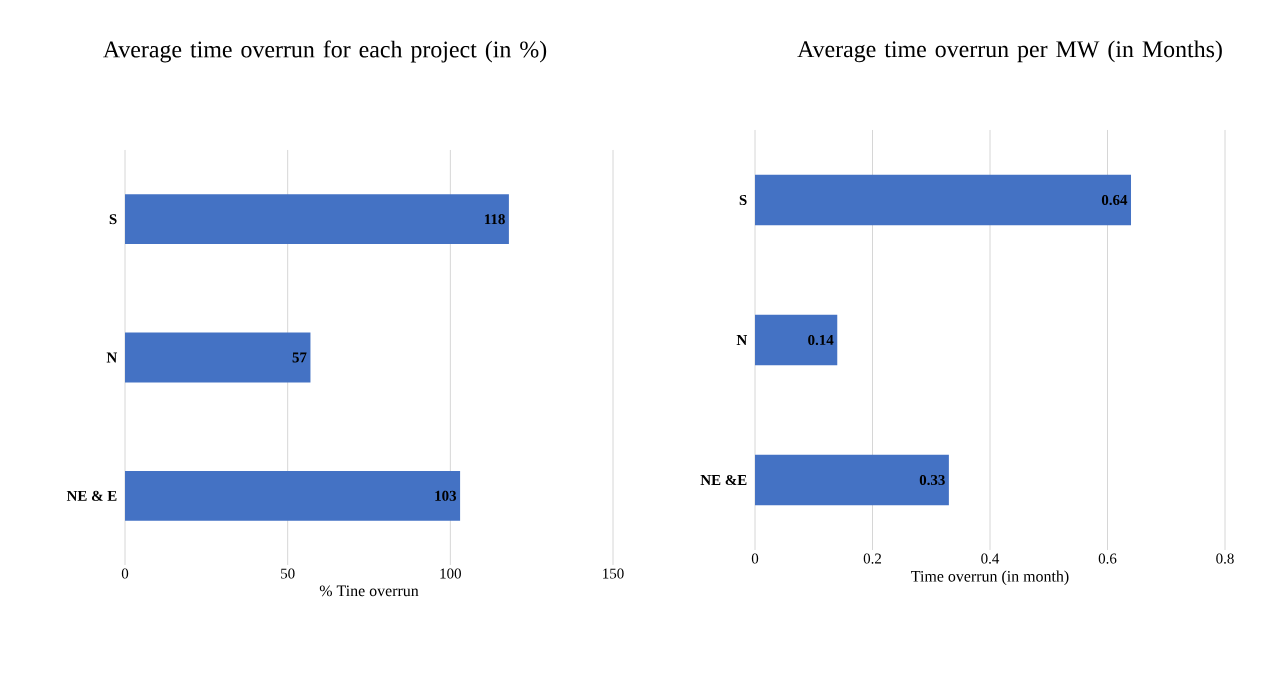  What do you see at coordinates (288, 573) in the screenshot?
I see `x-tick-label: 50` at bounding box center [288, 573].